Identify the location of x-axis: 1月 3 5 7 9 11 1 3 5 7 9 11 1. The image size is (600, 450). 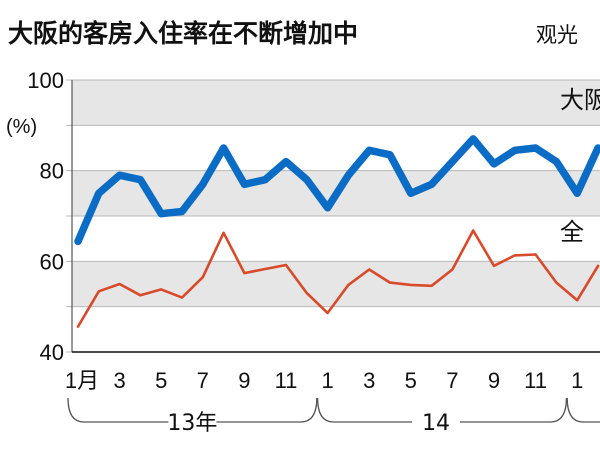
(332, 372).